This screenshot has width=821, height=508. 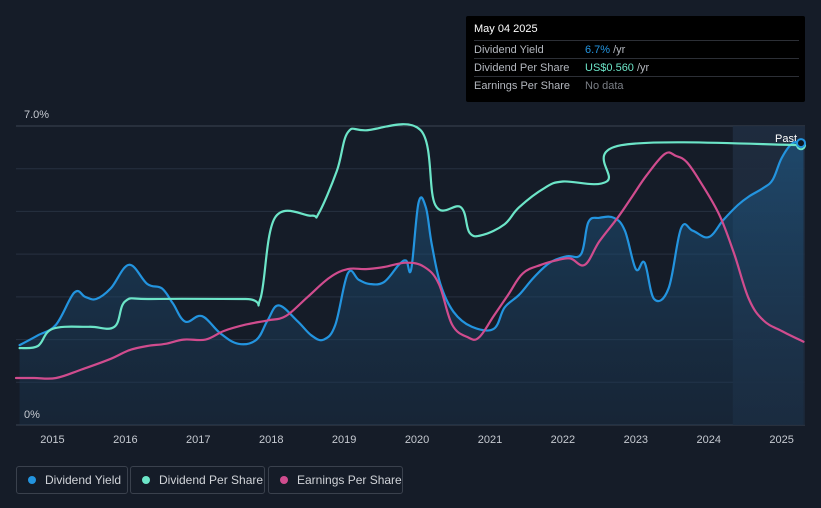 I want to click on tooltip-label: Earnings Per Share, so click(x=522, y=86).